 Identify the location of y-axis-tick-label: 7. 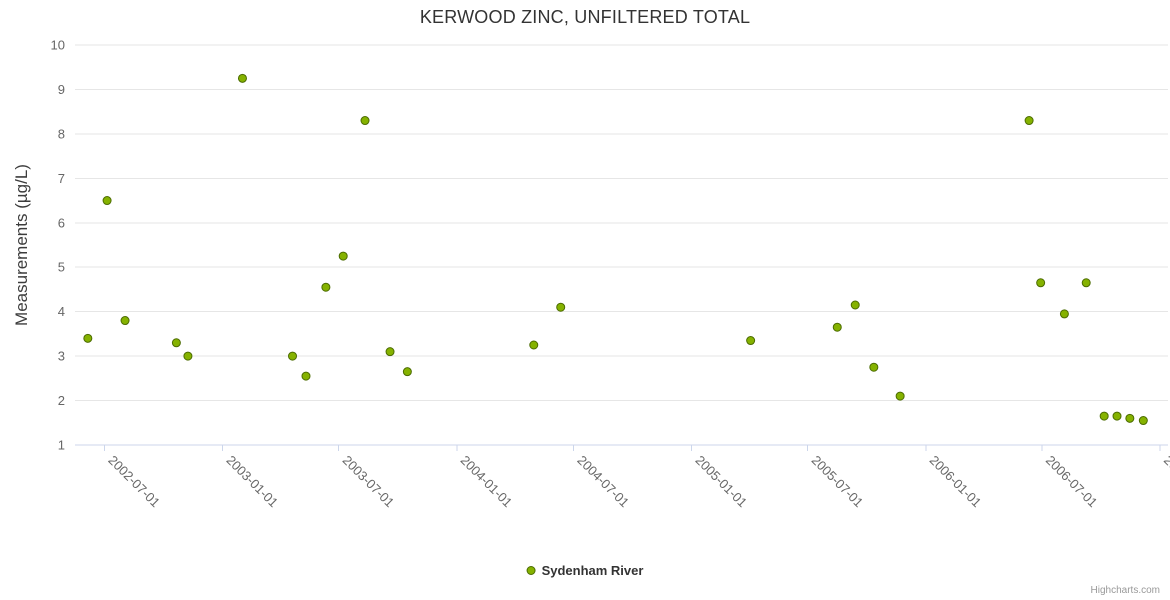
(61, 178).